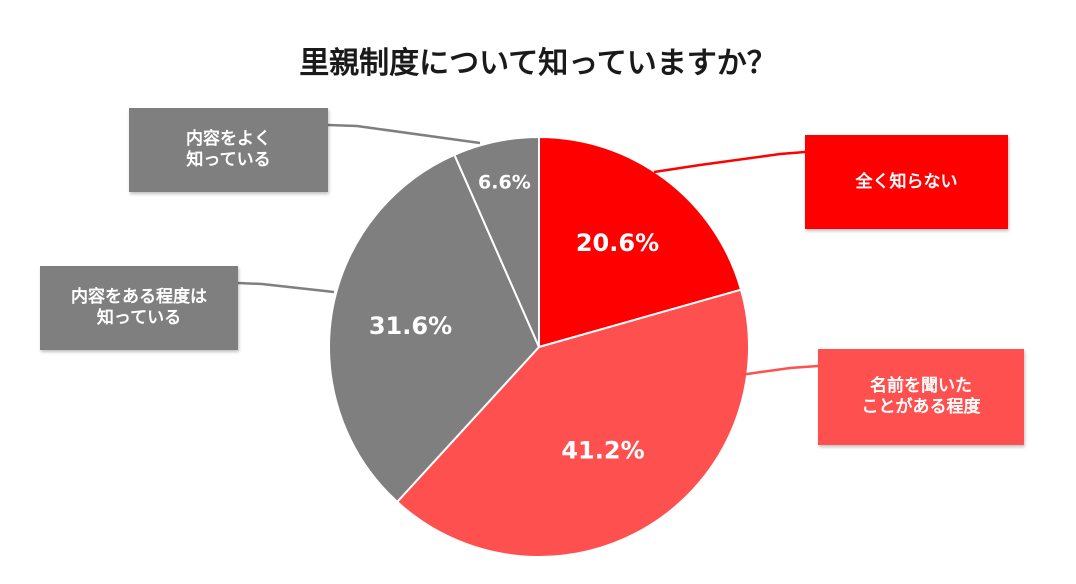  I want to click on callout-label-not-at-all: 全く知らない, so click(906, 181).